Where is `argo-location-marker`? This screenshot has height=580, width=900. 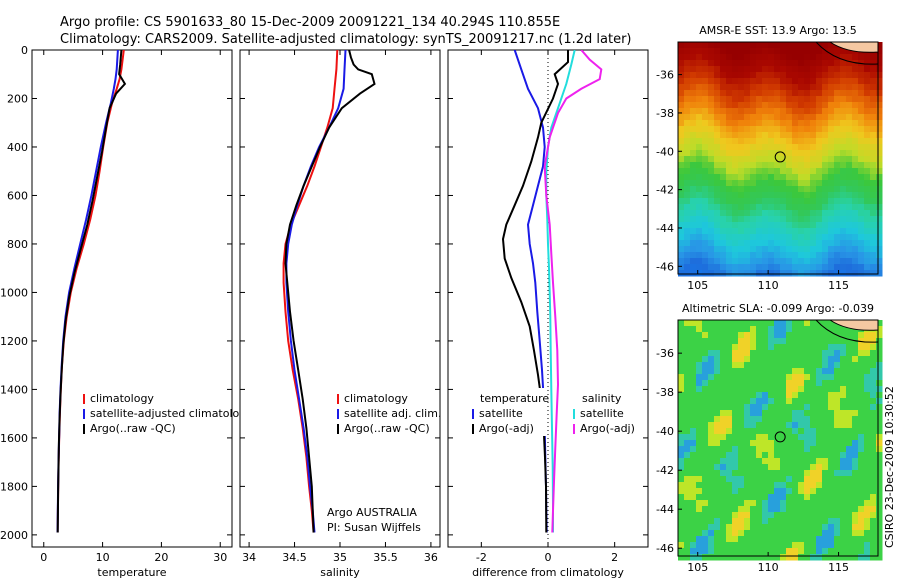 argo-location-marker is located at coordinates (780, 437).